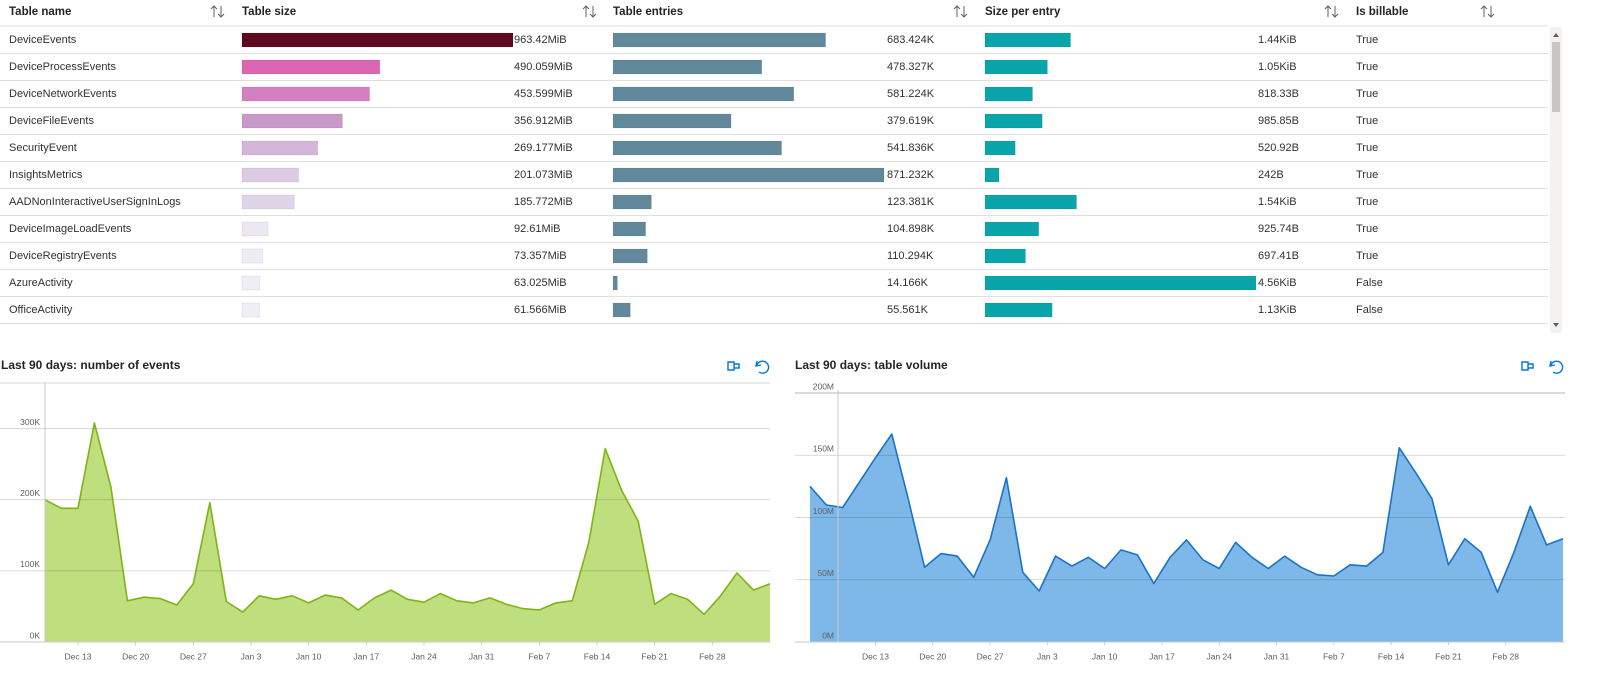 Image resolution: width=1600 pixels, height=679 pixels. Describe the element at coordinates (63, 94) in the screenshot. I see `table-name: DeviceNetworkEvents` at that location.